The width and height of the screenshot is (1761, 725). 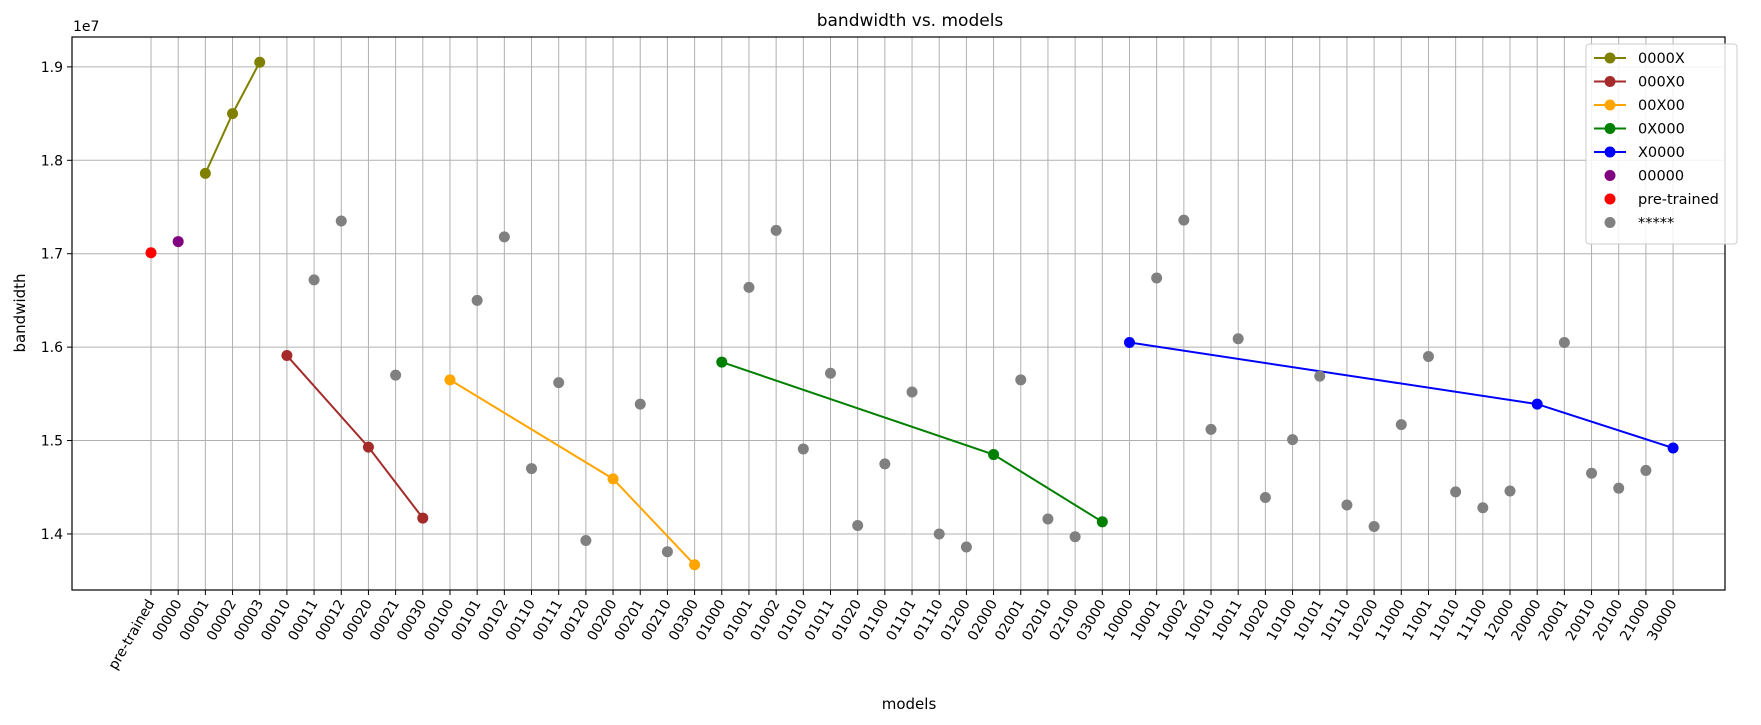 What do you see at coordinates (52, 68) in the screenshot?
I see `y-tick-label: 1.9` at bounding box center [52, 68].